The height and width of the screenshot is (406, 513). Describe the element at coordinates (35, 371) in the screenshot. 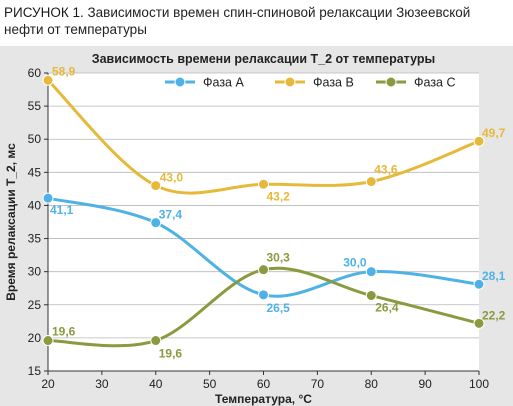

I see `y-tick-label: 15` at that location.